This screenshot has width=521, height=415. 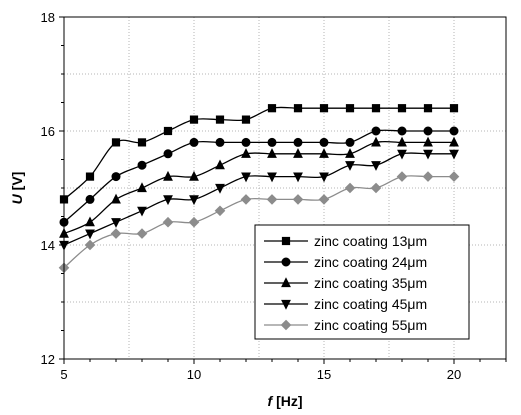 I want to click on x-axis-label: f [Hz], so click(x=285, y=401).